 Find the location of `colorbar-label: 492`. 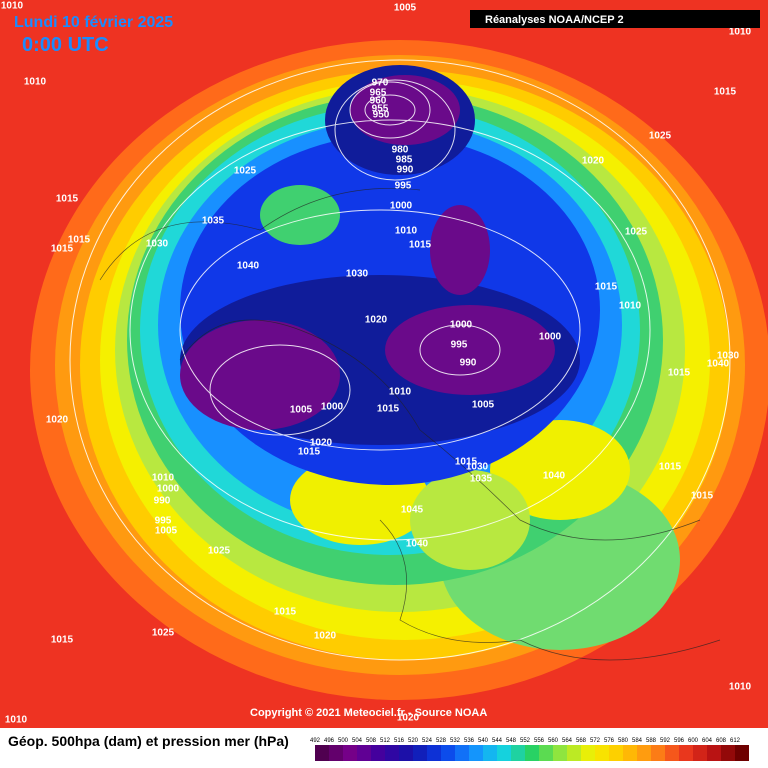

colorbar-label: 492 is located at coordinates (315, 741).